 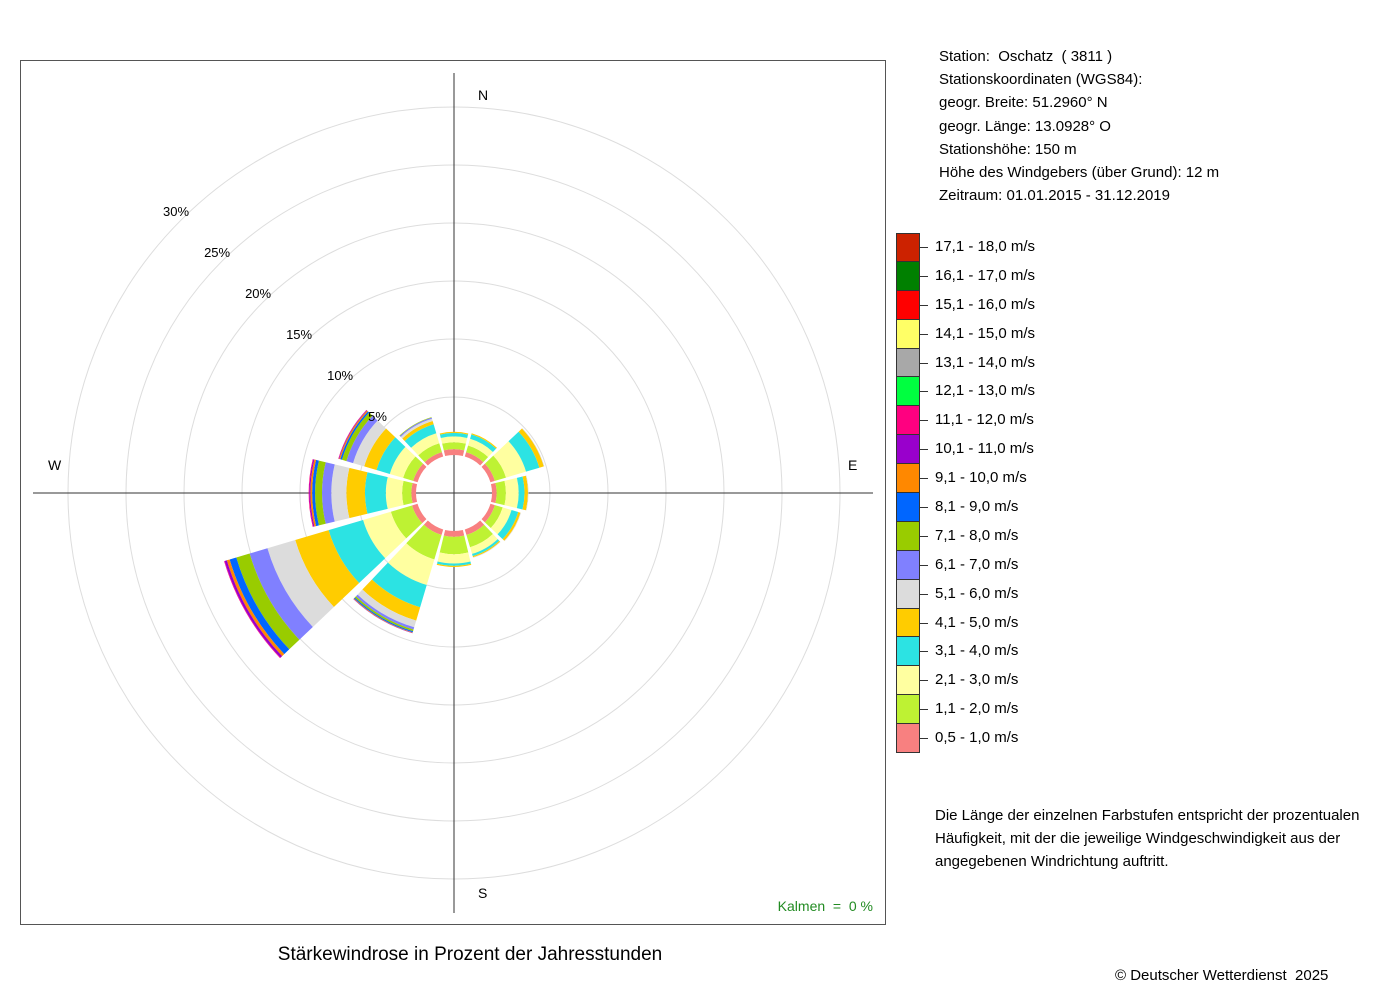 I want to click on legend-label: 2,1 - 3,0 m/s, so click(x=977, y=680).